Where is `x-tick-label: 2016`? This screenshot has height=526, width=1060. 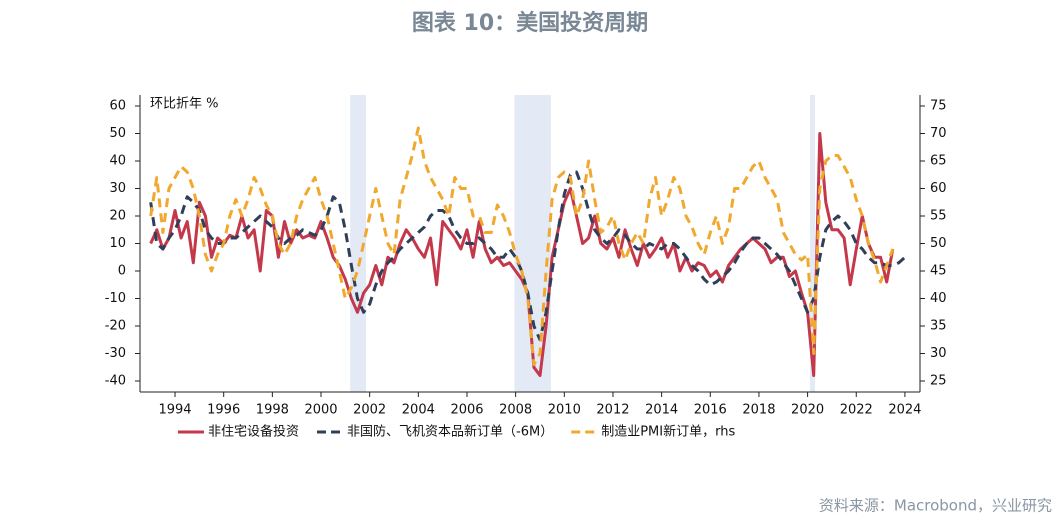
x-tick-label: 2016 is located at coordinates (710, 410).